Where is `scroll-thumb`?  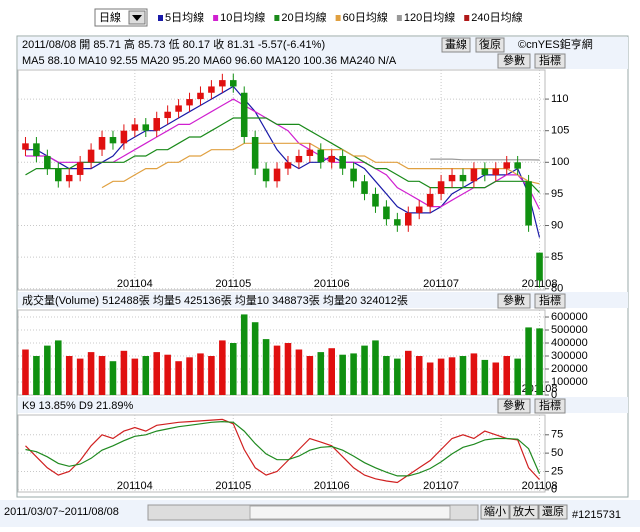
scroll-thumb is located at coordinates (350, 512).